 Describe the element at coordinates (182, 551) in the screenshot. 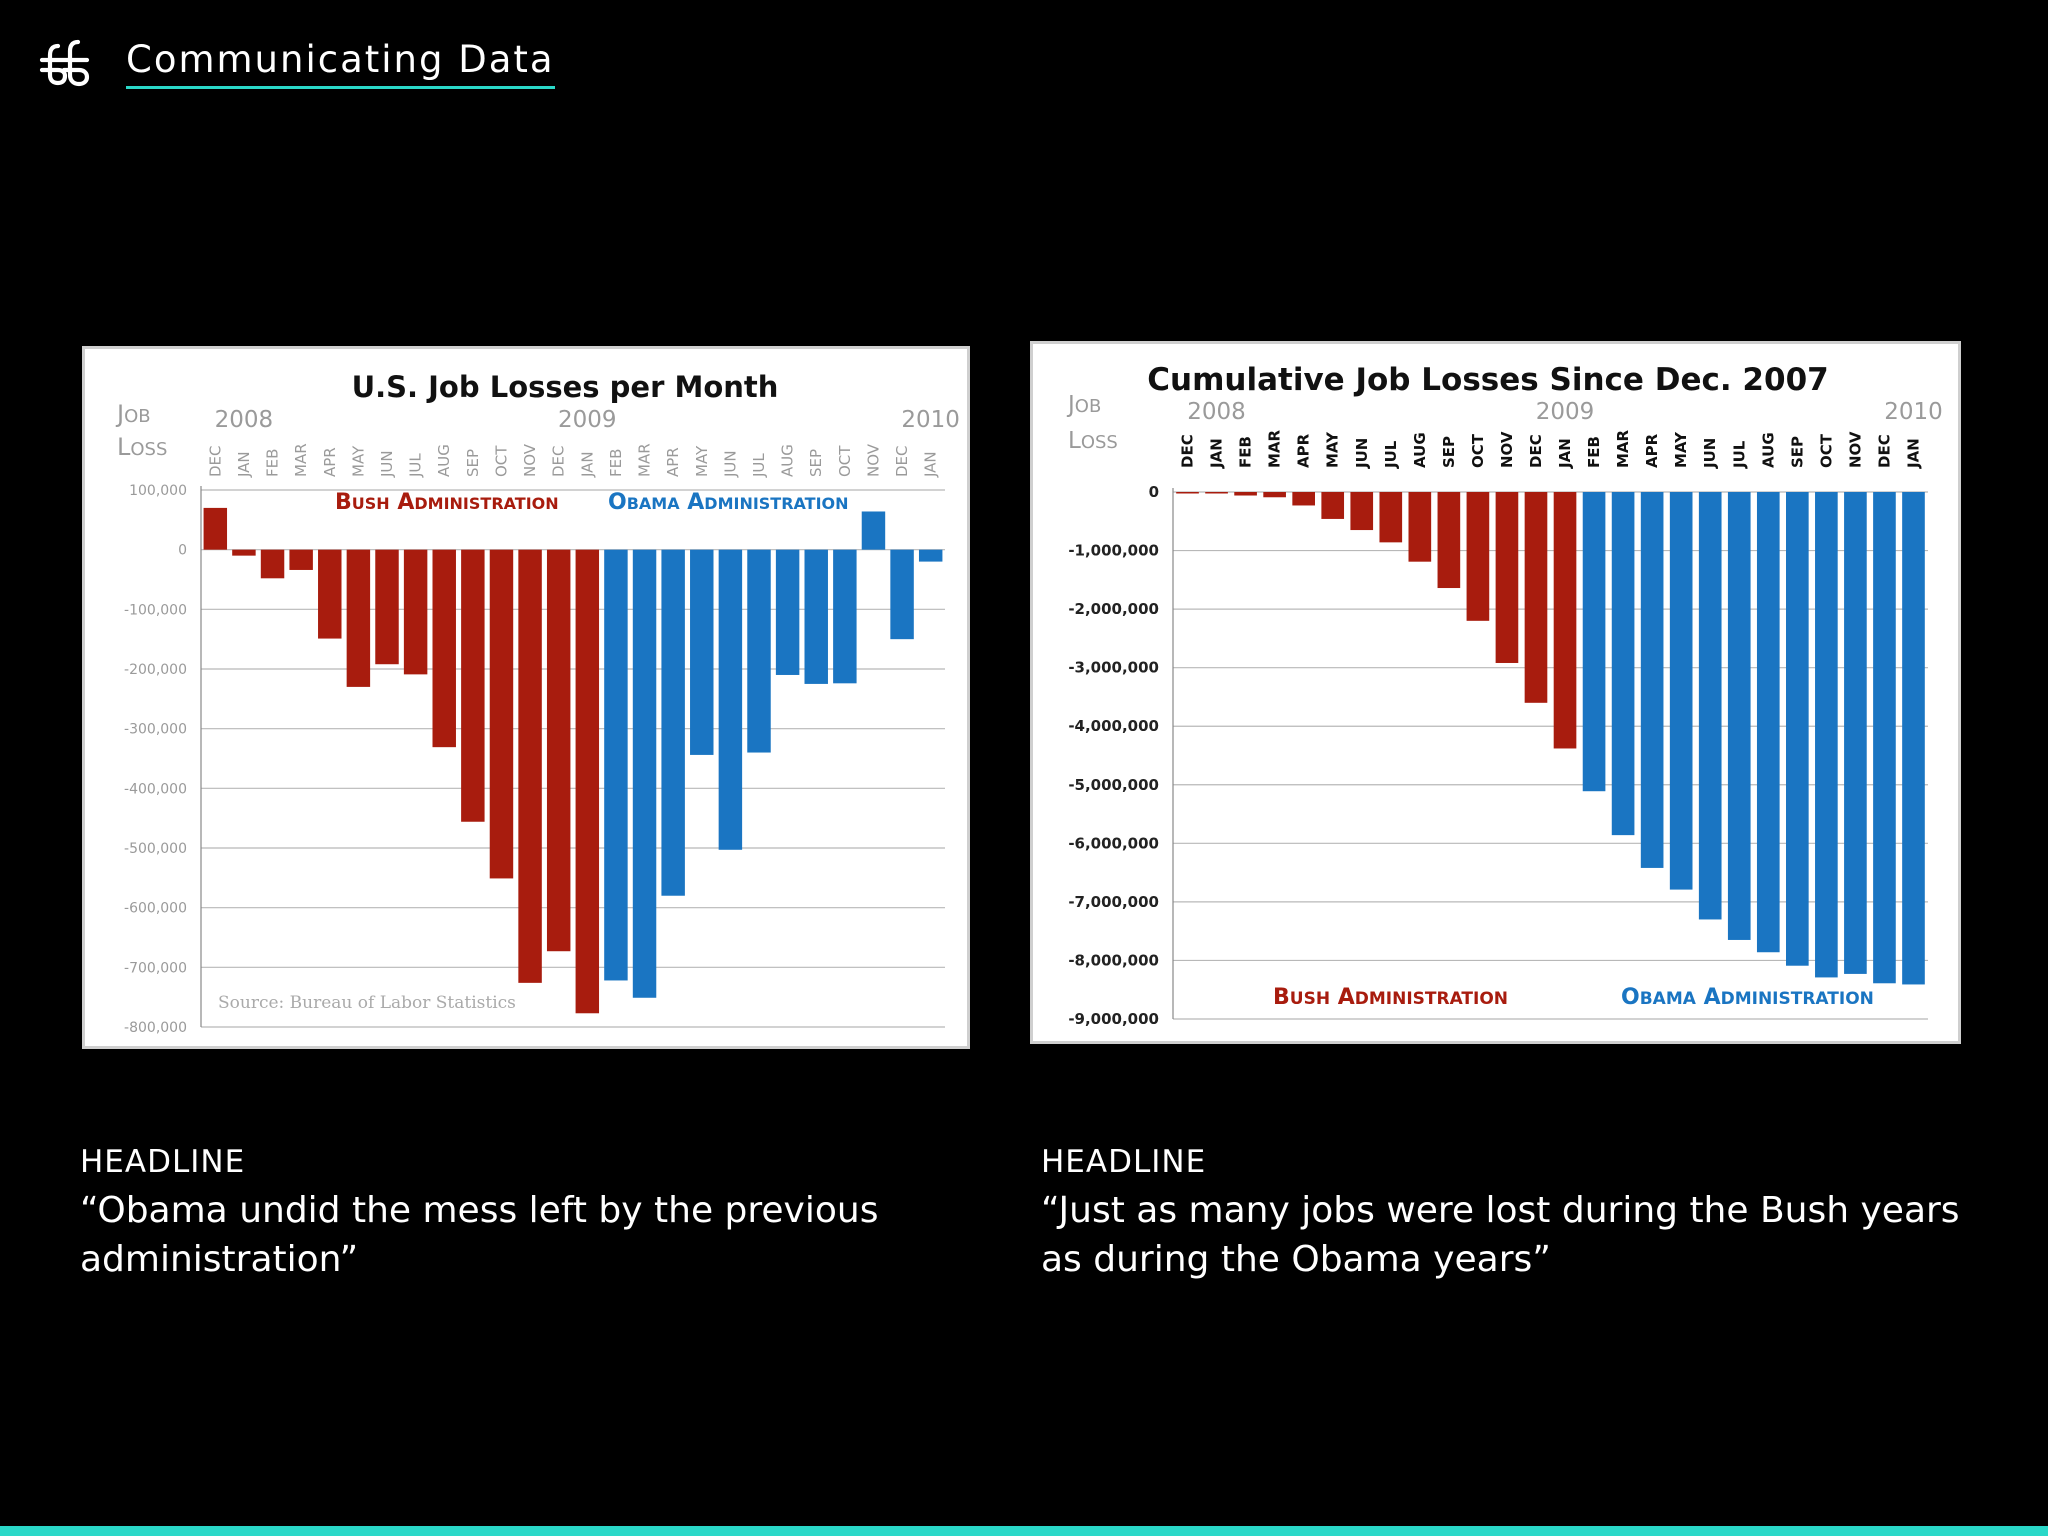

I see `y-tick-label: 0` at that location.